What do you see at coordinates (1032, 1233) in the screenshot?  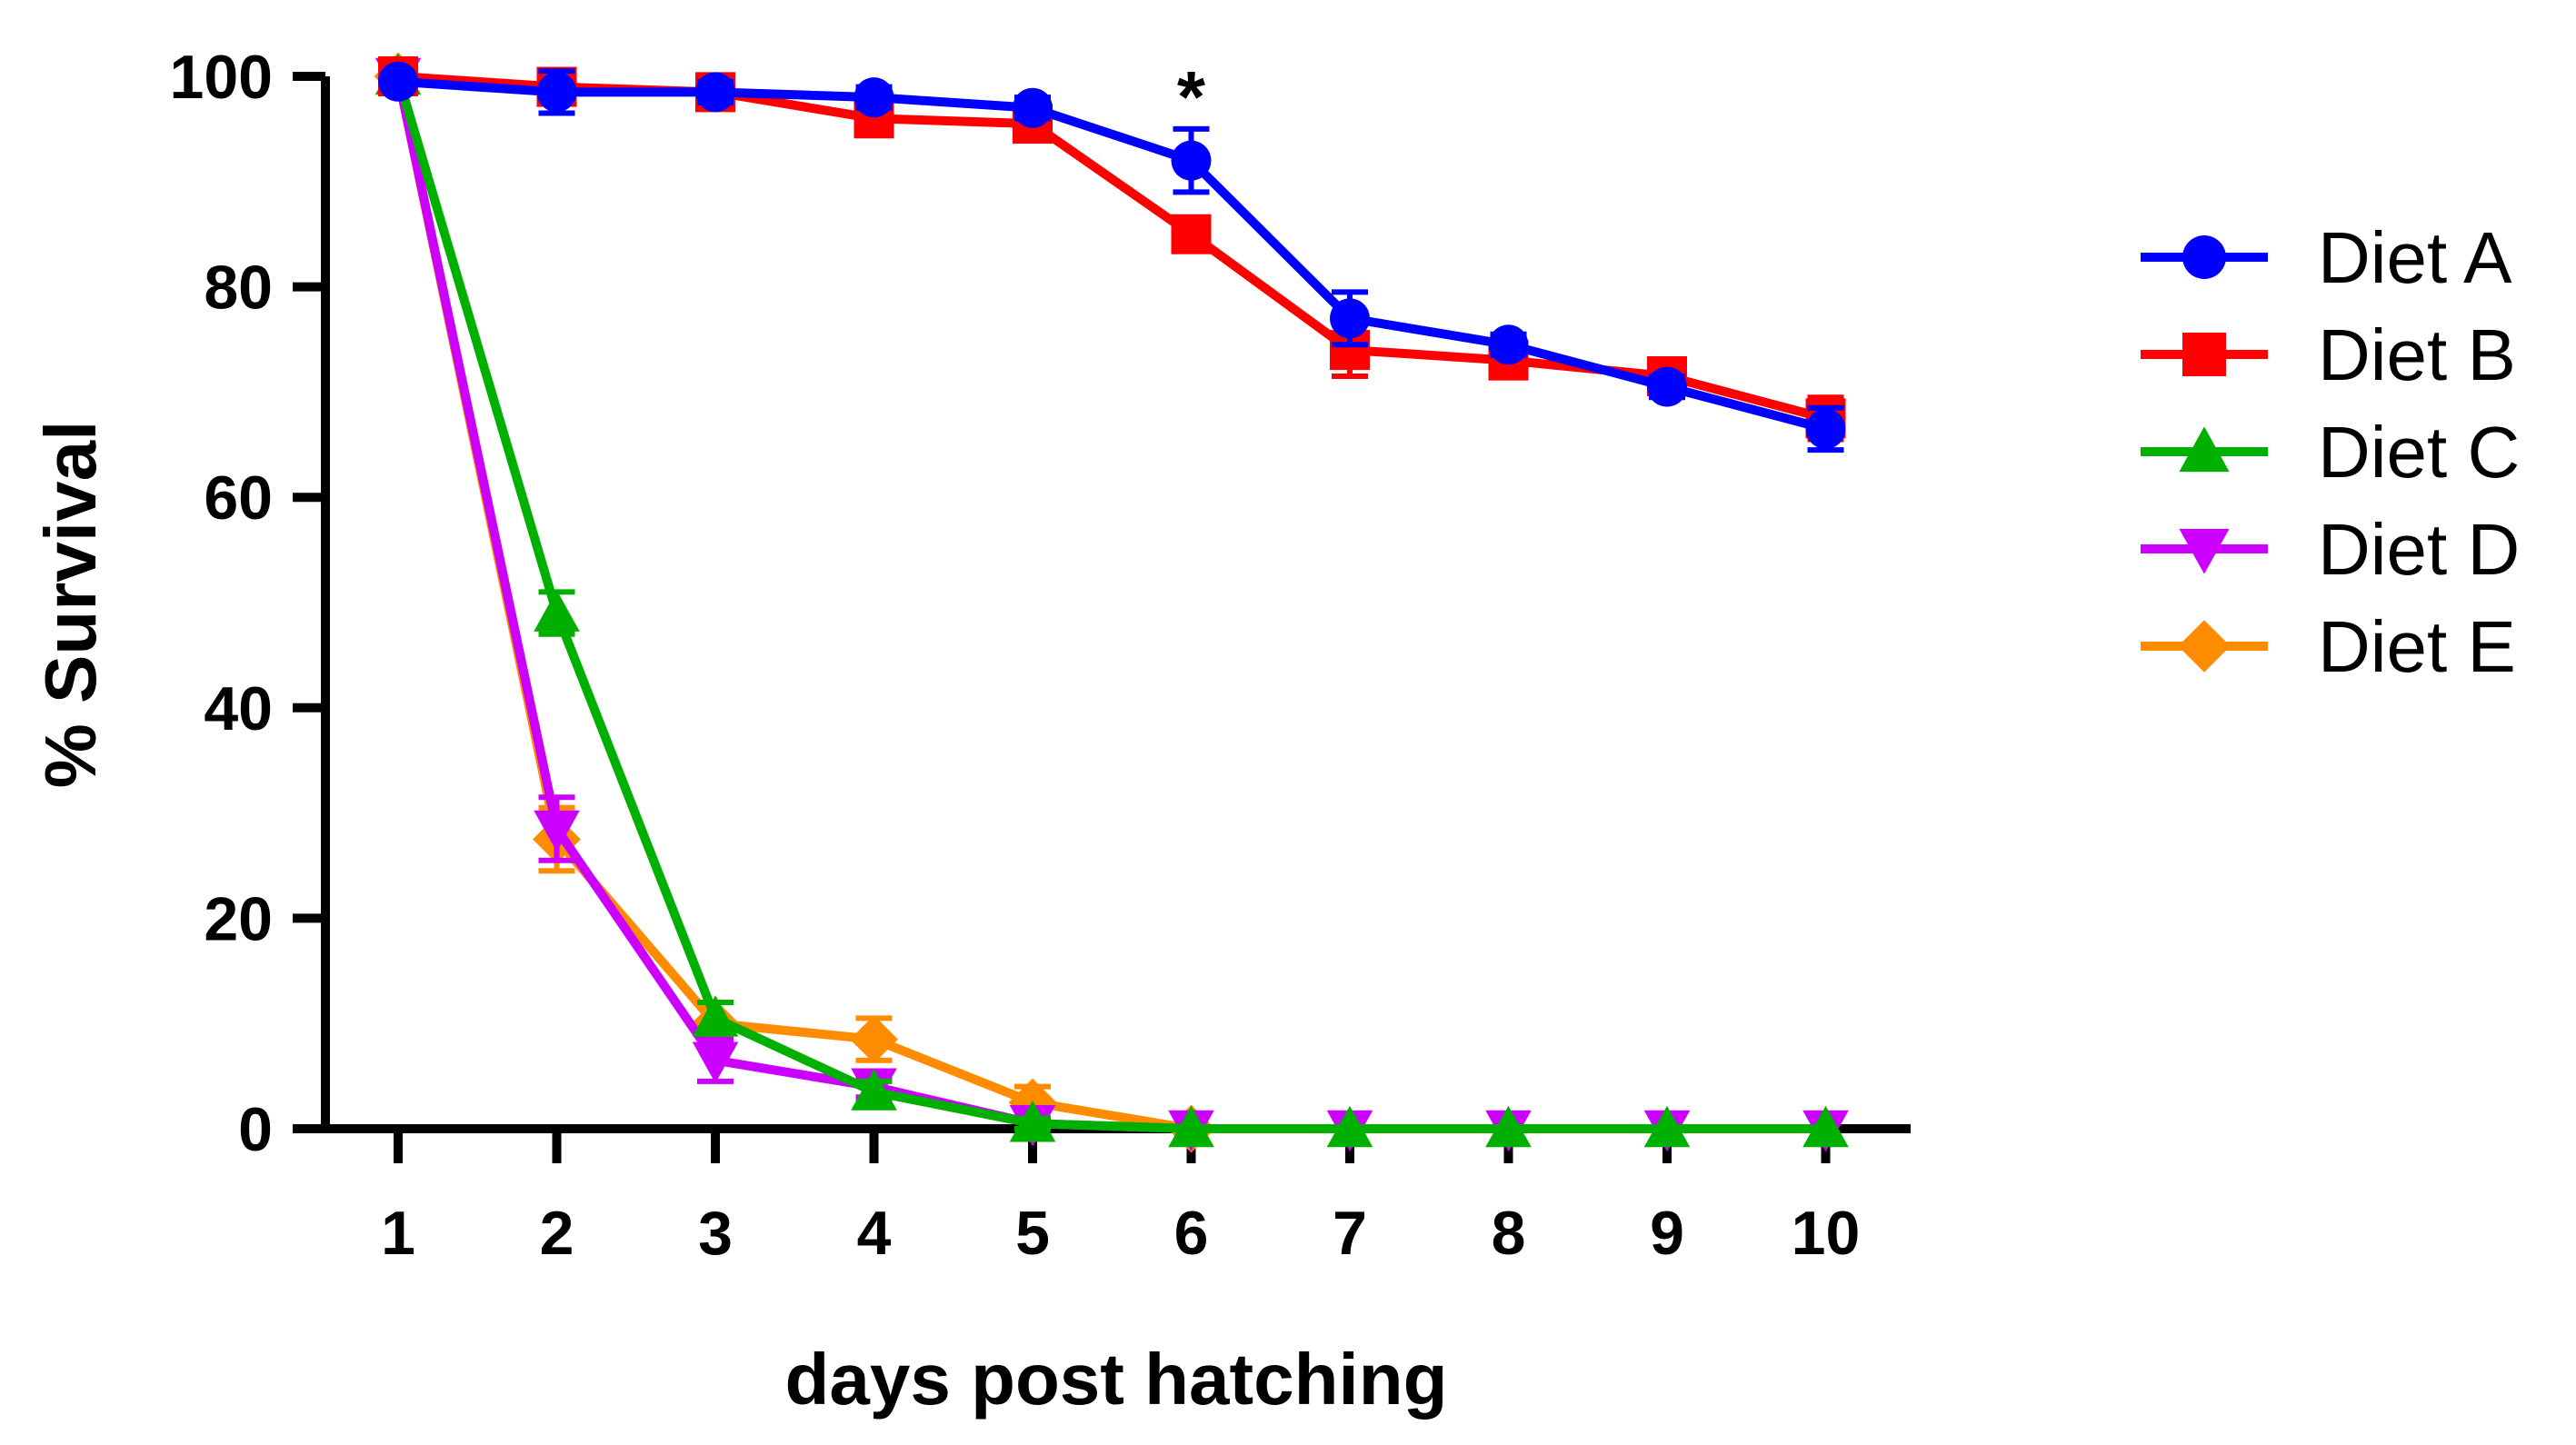 I see `x-tick-label: 5` at bounding box center [1032, 1233].